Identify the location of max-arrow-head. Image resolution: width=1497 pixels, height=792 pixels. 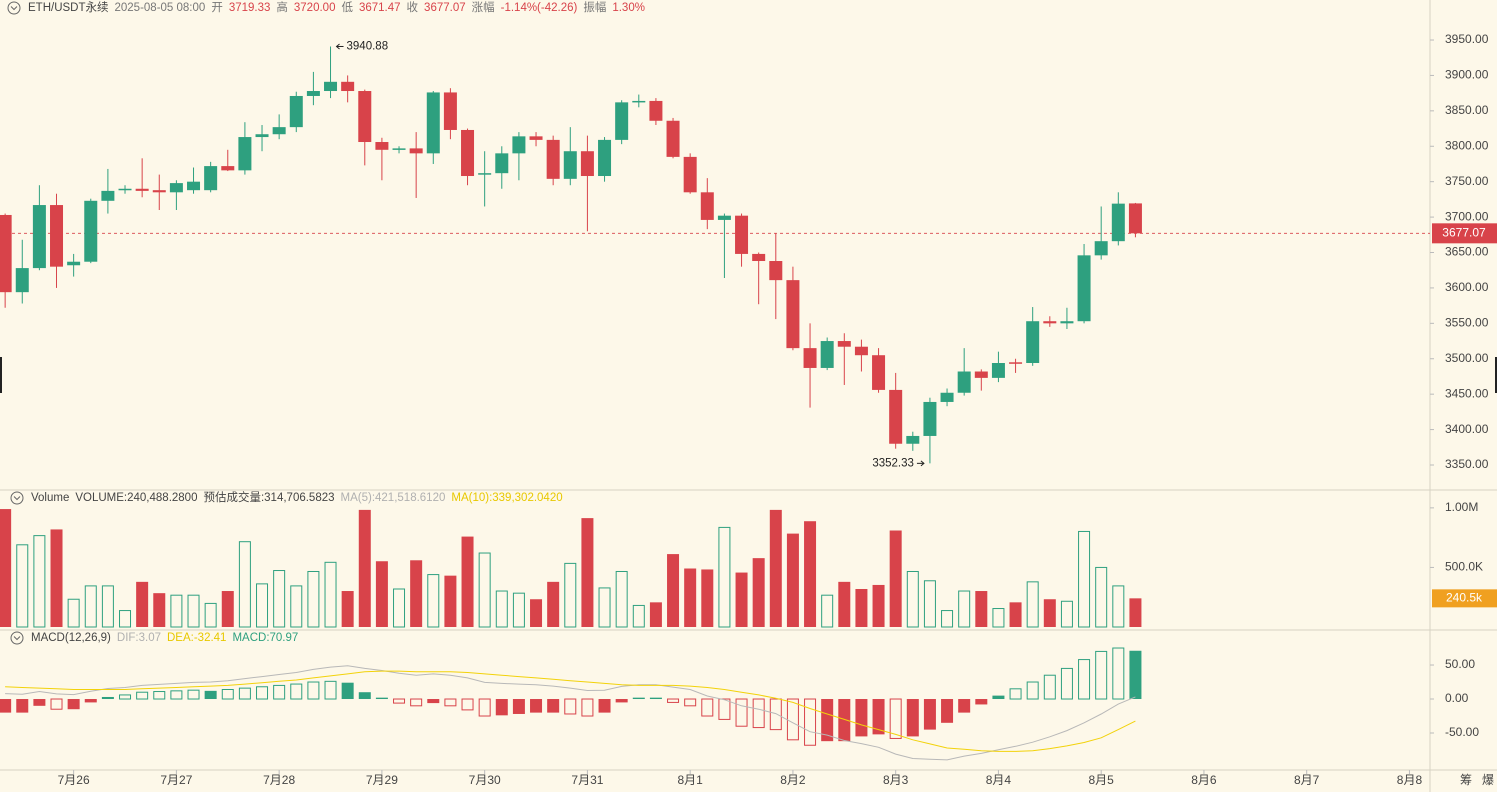
(337, 46).